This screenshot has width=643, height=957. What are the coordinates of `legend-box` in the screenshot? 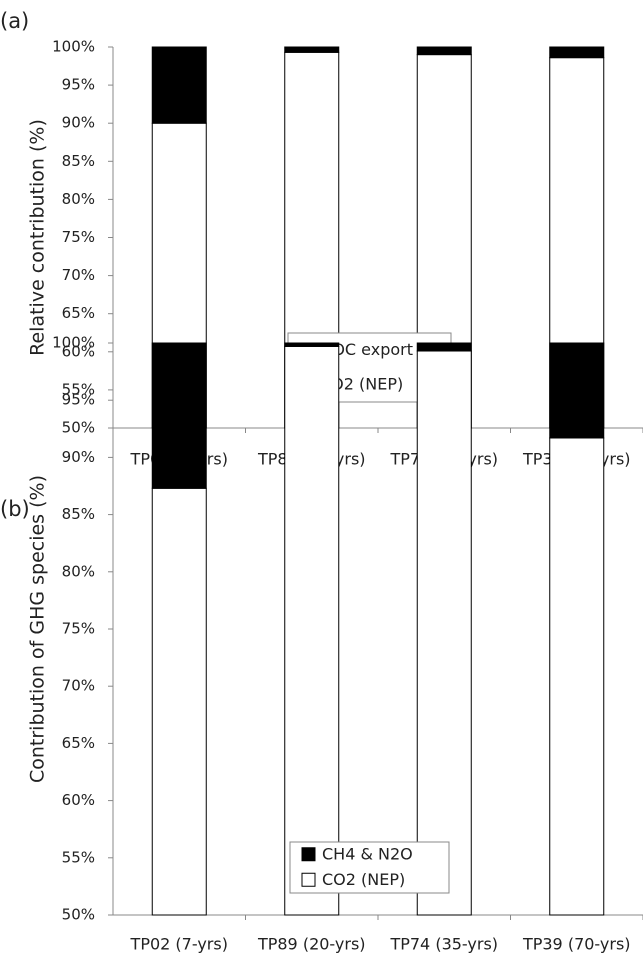 It's located at (369, 867).